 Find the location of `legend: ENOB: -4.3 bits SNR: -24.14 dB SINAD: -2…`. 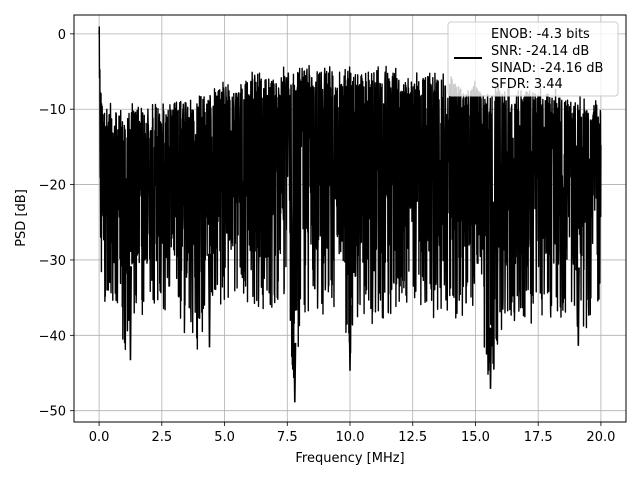

legend: ENOB: -4.3 bits SNR: -24.14 dB SINAD: -2… is located at coordinates (533, 59).